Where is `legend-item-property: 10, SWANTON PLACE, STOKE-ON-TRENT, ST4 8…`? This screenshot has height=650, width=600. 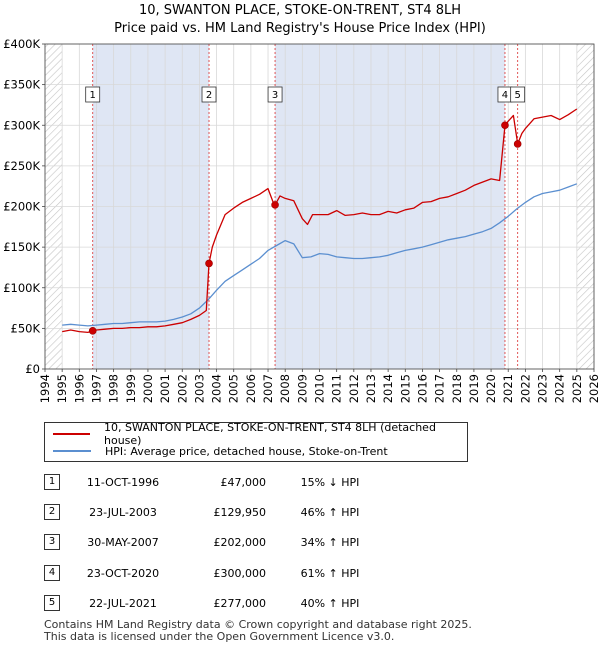
legend-item-property: 10, SWANTON PLACE, STOKE-ON-TRENT, ST4 8… is located at coordinates (260, 434).